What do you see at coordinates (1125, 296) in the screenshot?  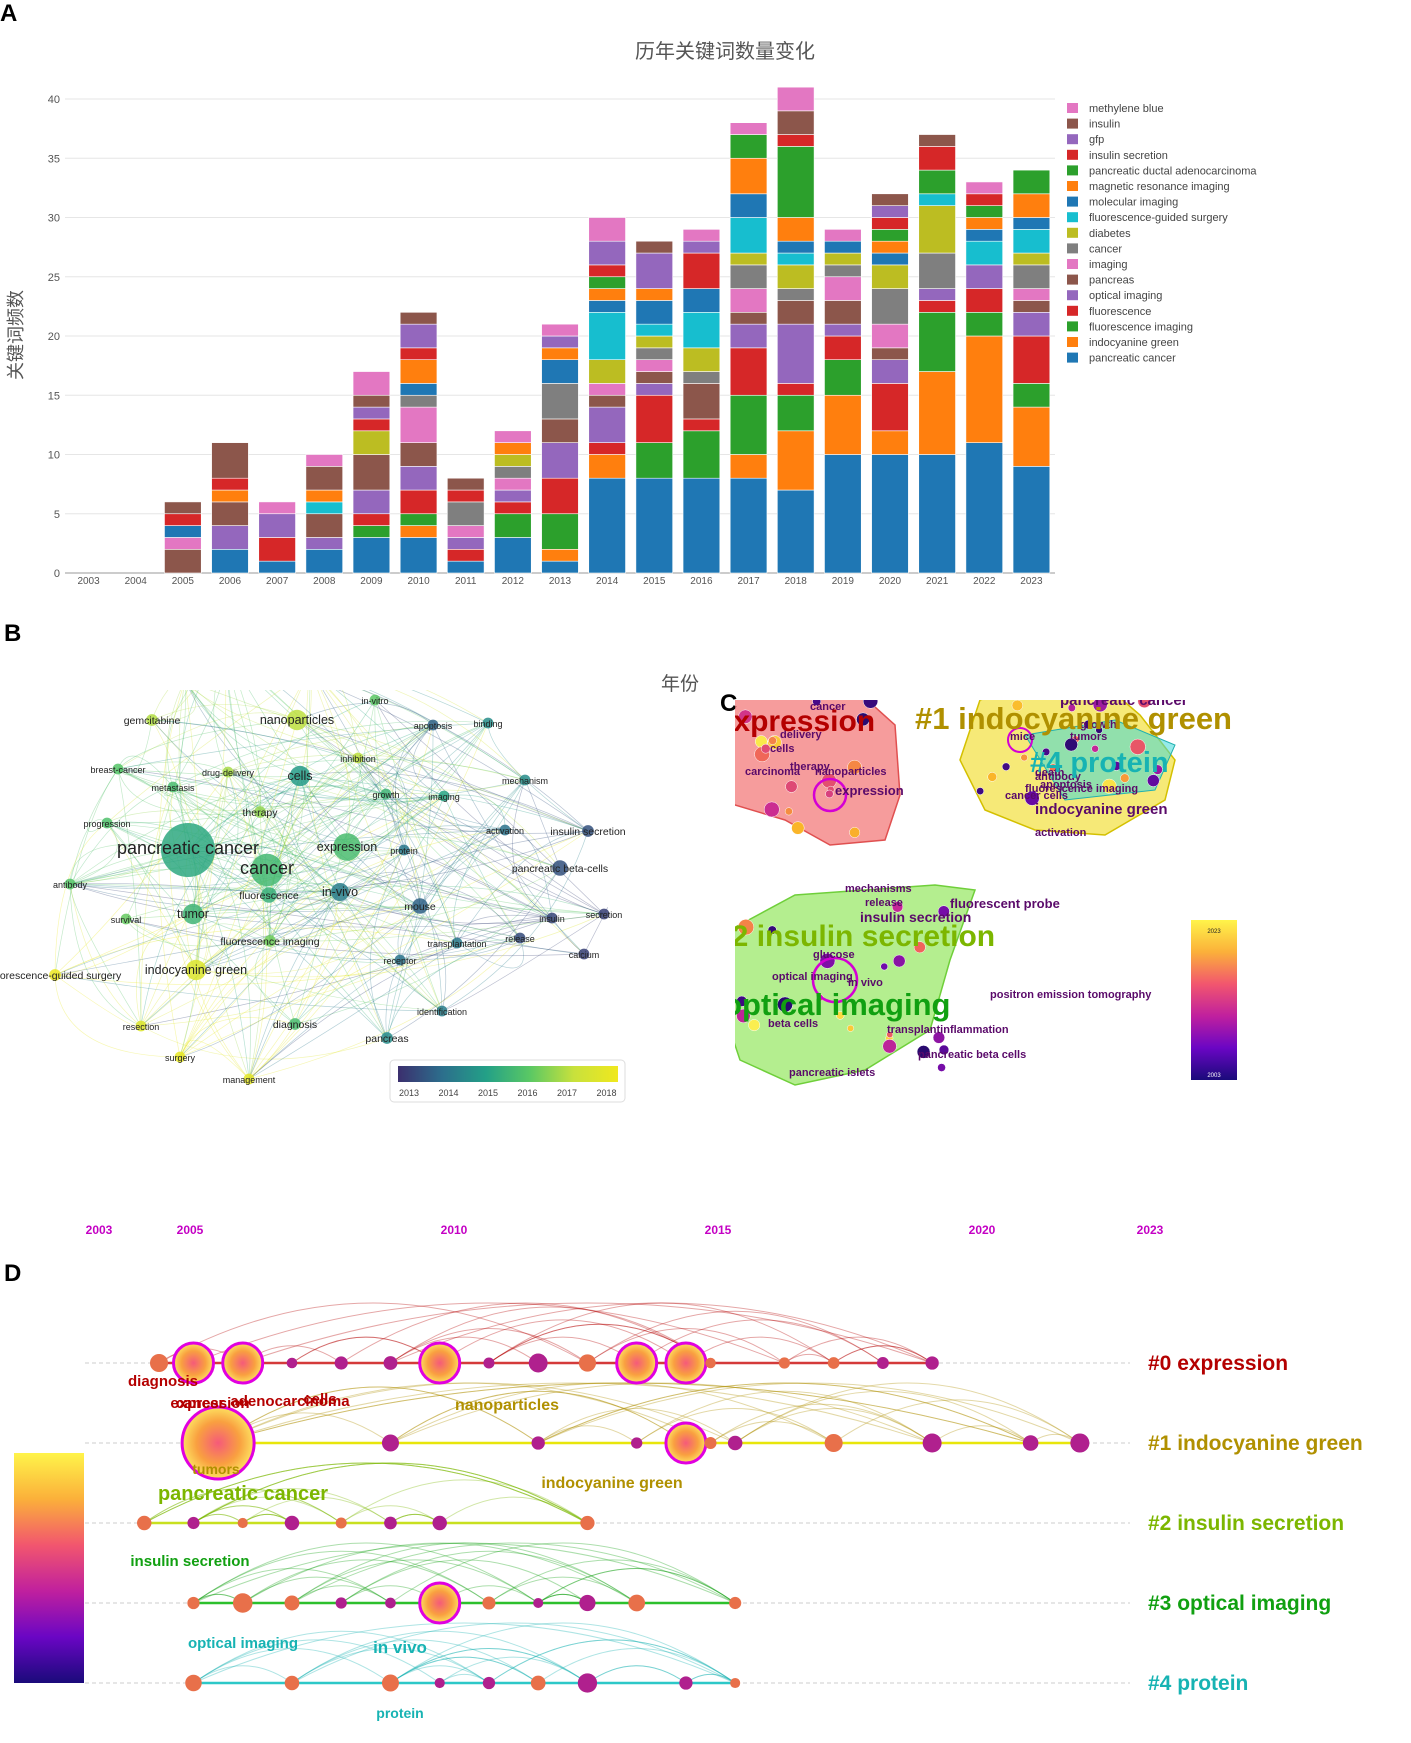 I see `legend-label: optical imaging` at bounding box center [1125, 296].